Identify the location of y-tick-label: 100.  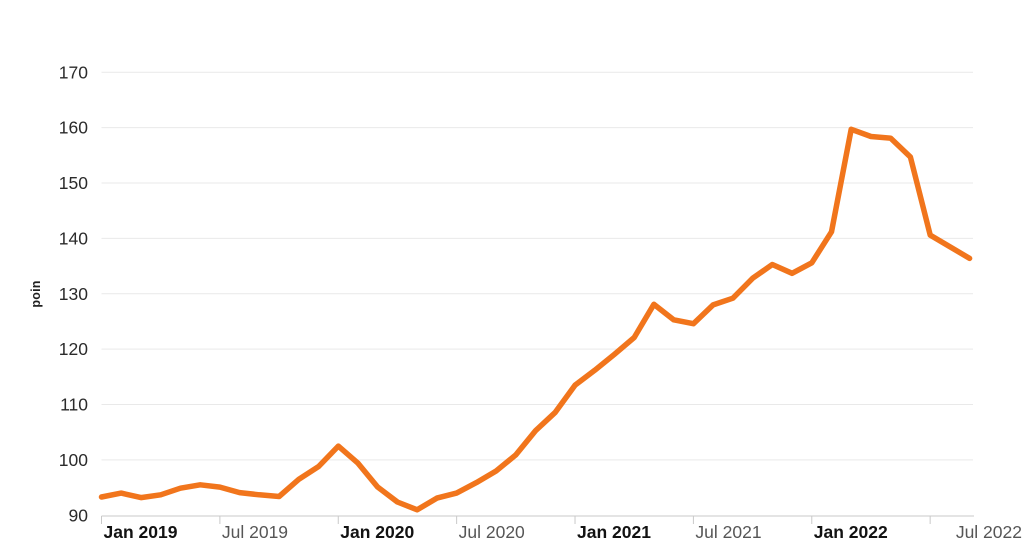
(73, 460).